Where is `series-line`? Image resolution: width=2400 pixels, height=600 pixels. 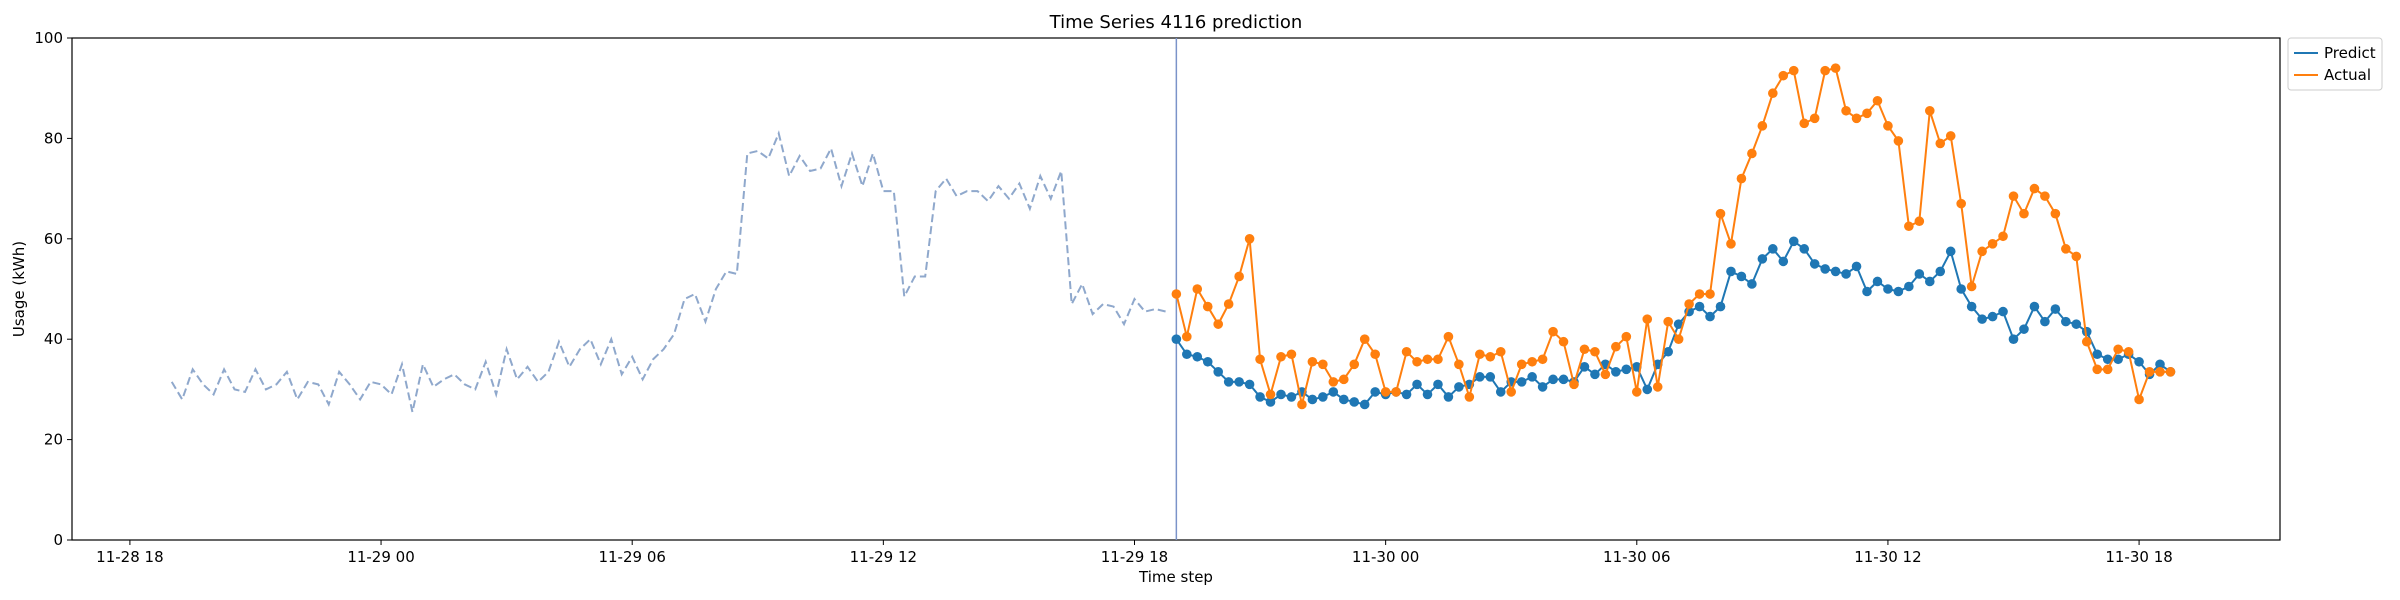
series-line is located at coordinates (1673, 322).